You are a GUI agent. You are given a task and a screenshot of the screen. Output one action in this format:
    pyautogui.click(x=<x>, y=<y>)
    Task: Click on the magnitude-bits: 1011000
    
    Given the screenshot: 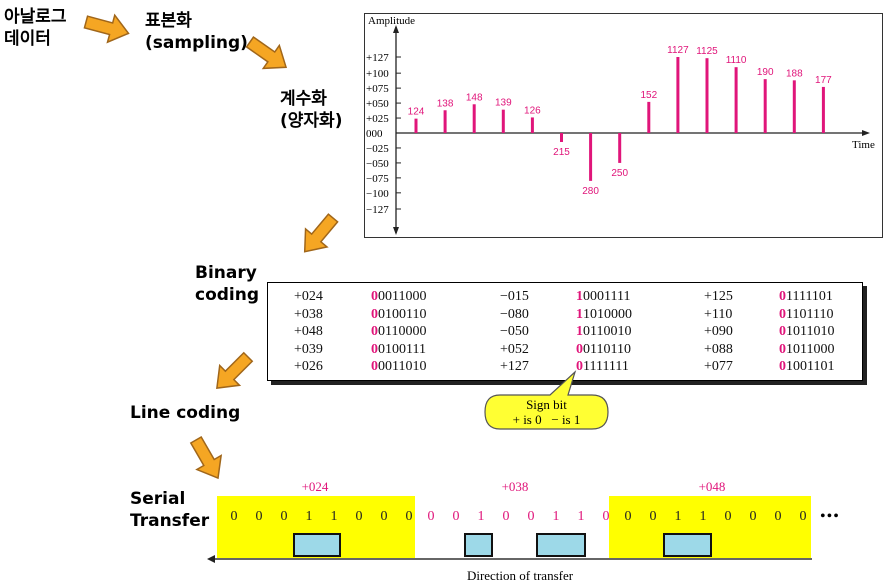 What is the action you would take?
    pyautogui.click(x=810, y=349)
    